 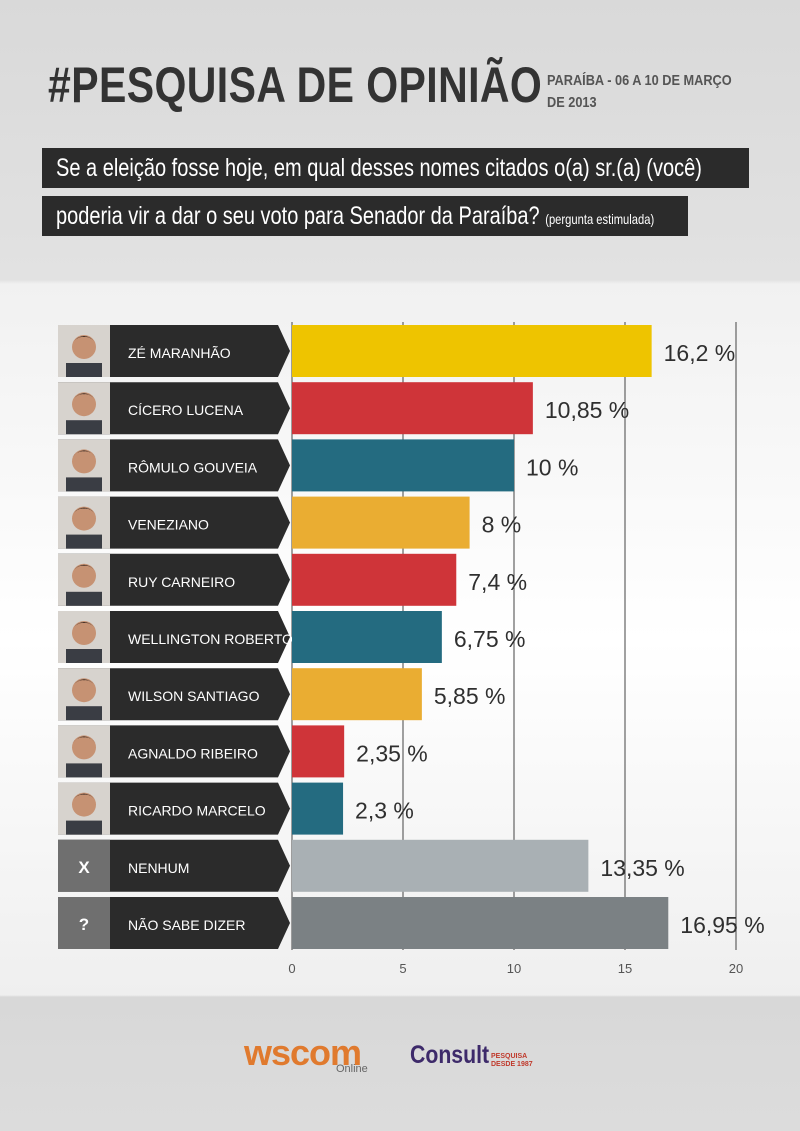 I want to click on category-label: NÃO SABE DIZER, so click(x=186, y=925).